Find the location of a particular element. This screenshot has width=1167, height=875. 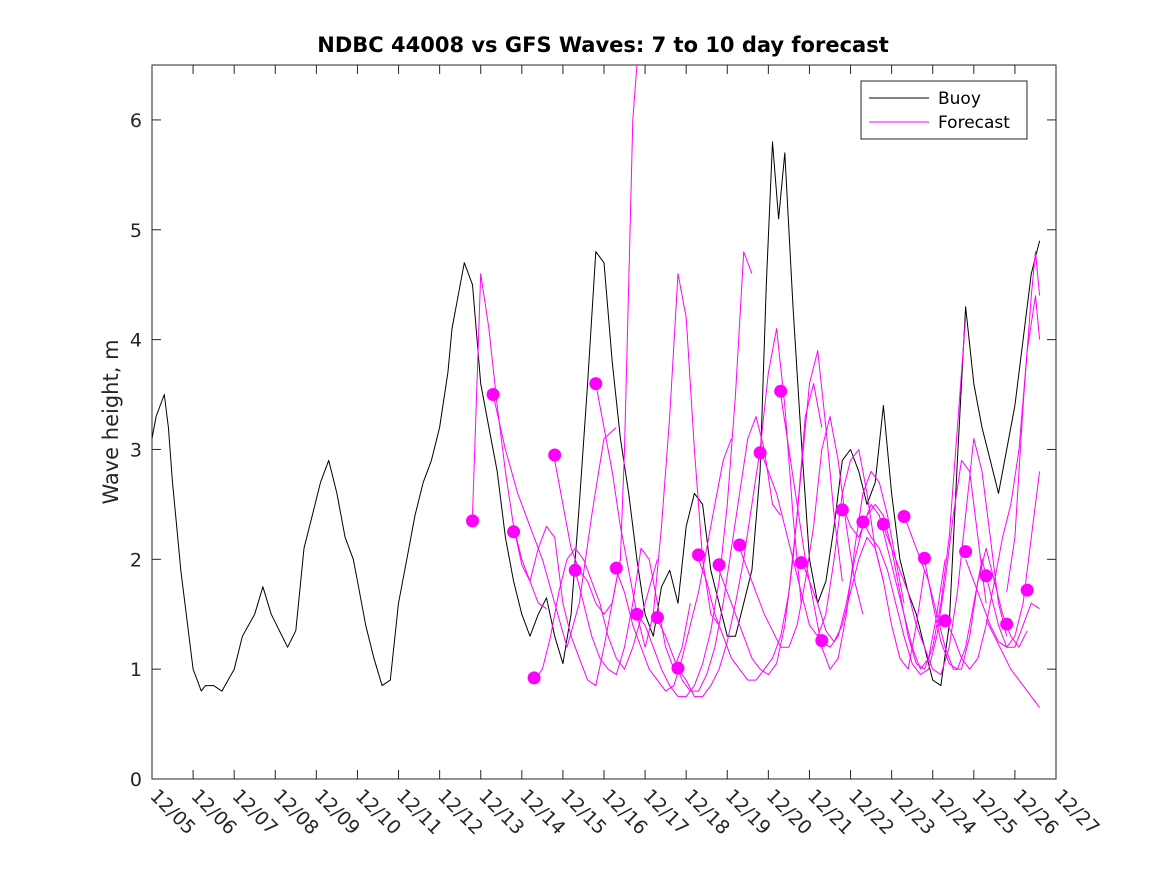

y-tick-label: 2 is located at coordinates (136, 560).